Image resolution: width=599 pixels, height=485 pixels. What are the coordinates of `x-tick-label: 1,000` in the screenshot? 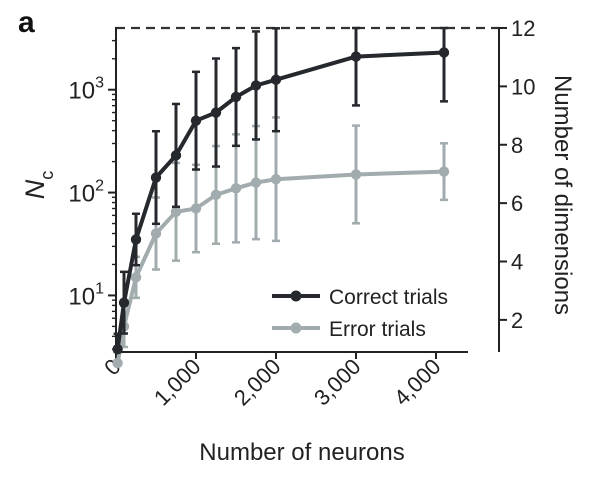 It's located at (177, 382).